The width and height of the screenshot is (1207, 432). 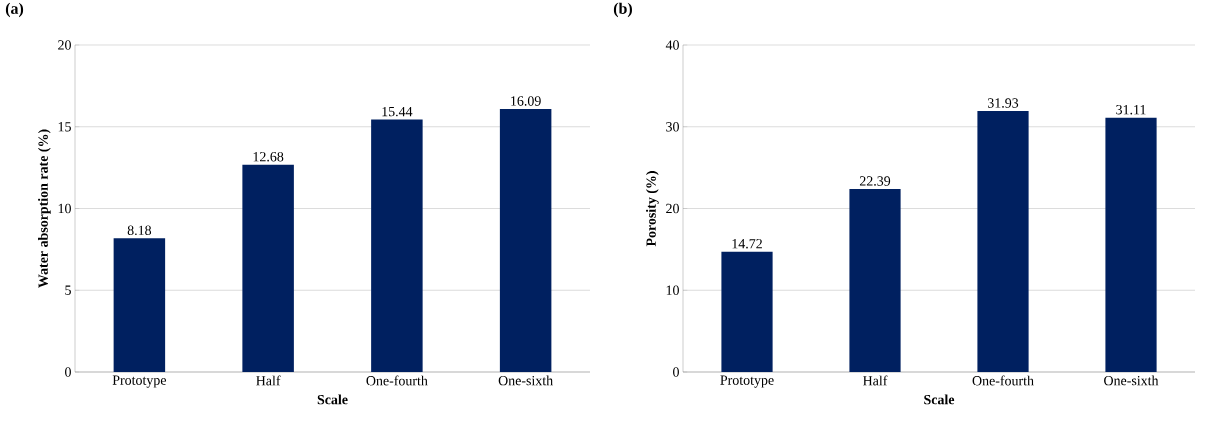 I want to click on chart-title: (b), so click(x=622, y=10).